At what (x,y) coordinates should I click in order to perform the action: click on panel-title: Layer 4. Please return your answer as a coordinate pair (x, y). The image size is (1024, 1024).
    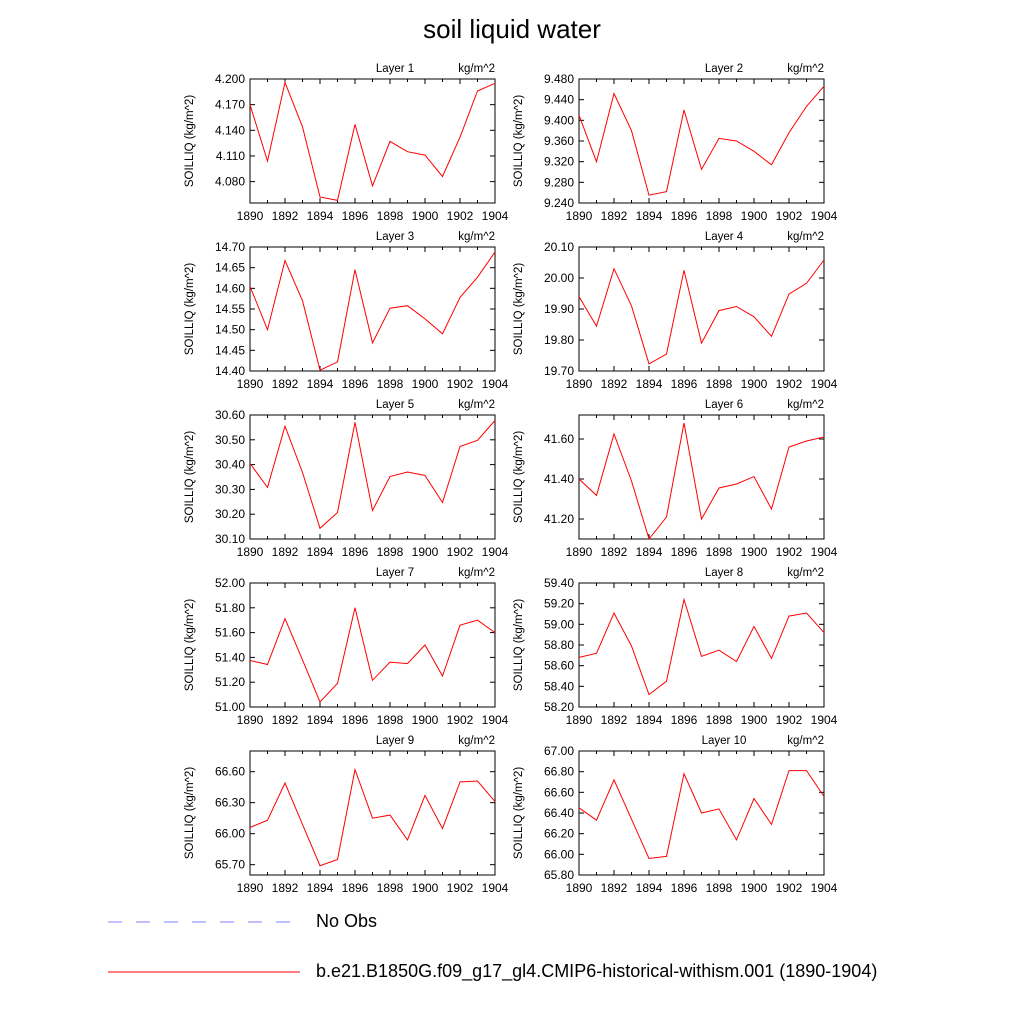
    Looking at the image, I should click on (724, 237).